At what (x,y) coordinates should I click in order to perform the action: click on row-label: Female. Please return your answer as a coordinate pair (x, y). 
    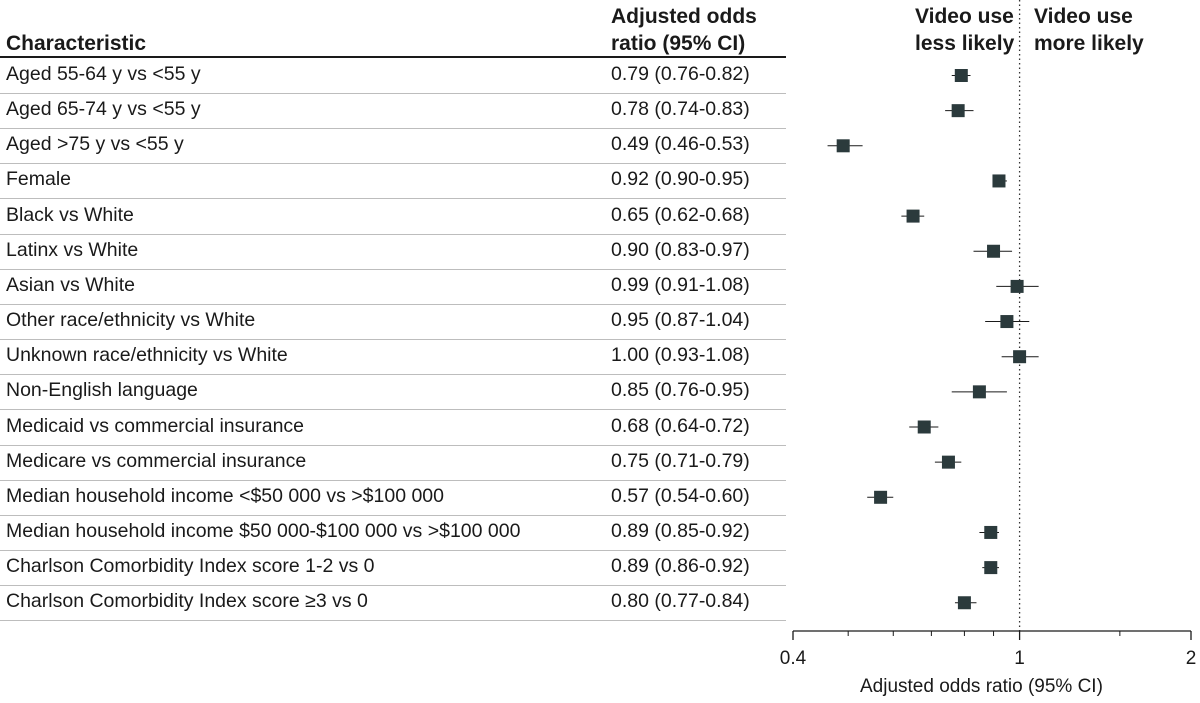
    Looking at the image, I should click on (39, 179).